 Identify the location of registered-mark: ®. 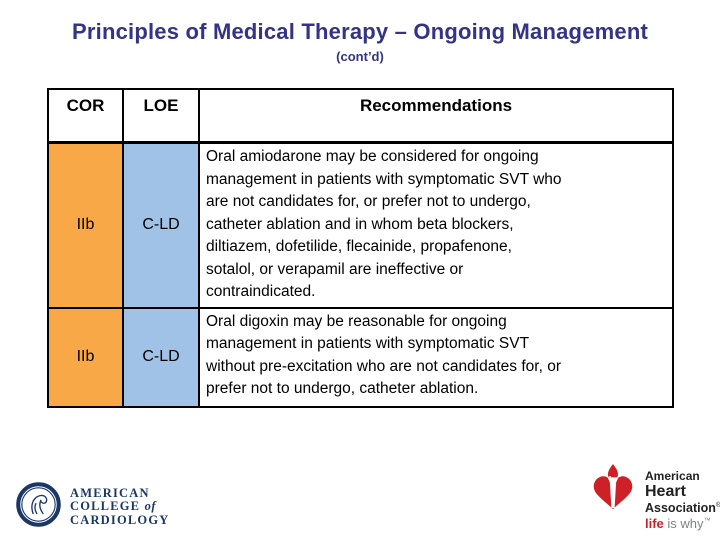
(717, 505).